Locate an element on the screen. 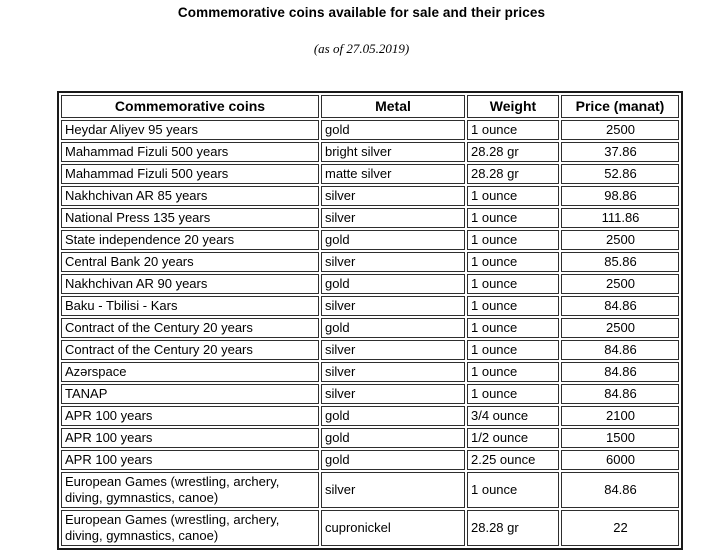 Image resolution: width=723 pixels, height=557 pixels. table-row: Heydar Aliyev 95 years gold 1 ounce 2500 is located at coordinates (370, 130).